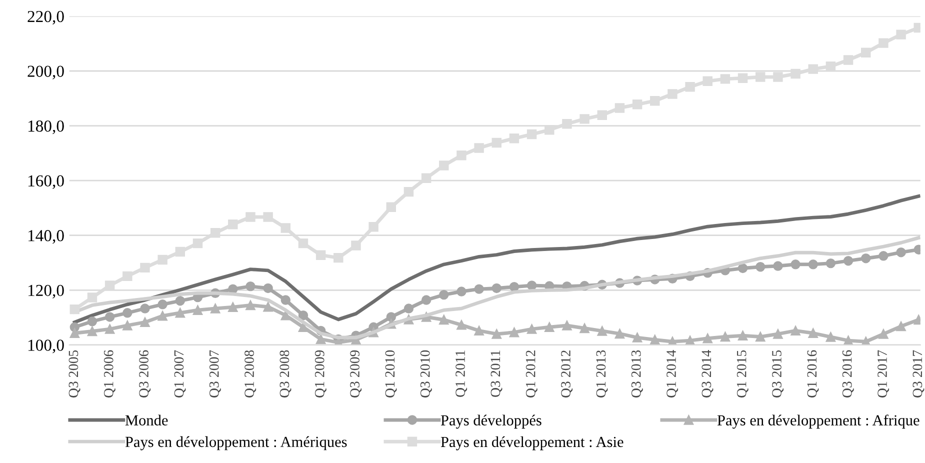 This screenshot has width=925, height=463. Describe the element at coordinates (286, 374) in the screenshot. I see `x-tick-label: Q3 2008` at that location.